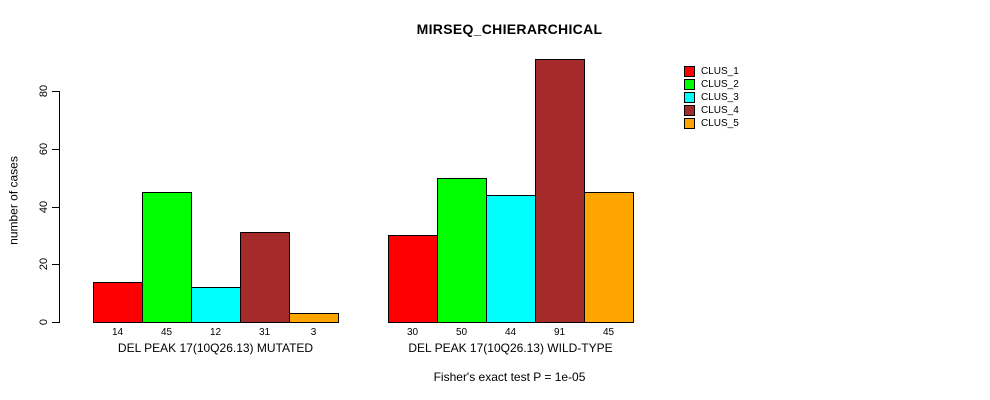 The width and height of the screenshot is (990, 400). What do you see at coordinates (509, 29) in the screenshot?
I see `chart-title: MIRSEQ_CHIERARCHICAL` at bounding box center [509, 29].